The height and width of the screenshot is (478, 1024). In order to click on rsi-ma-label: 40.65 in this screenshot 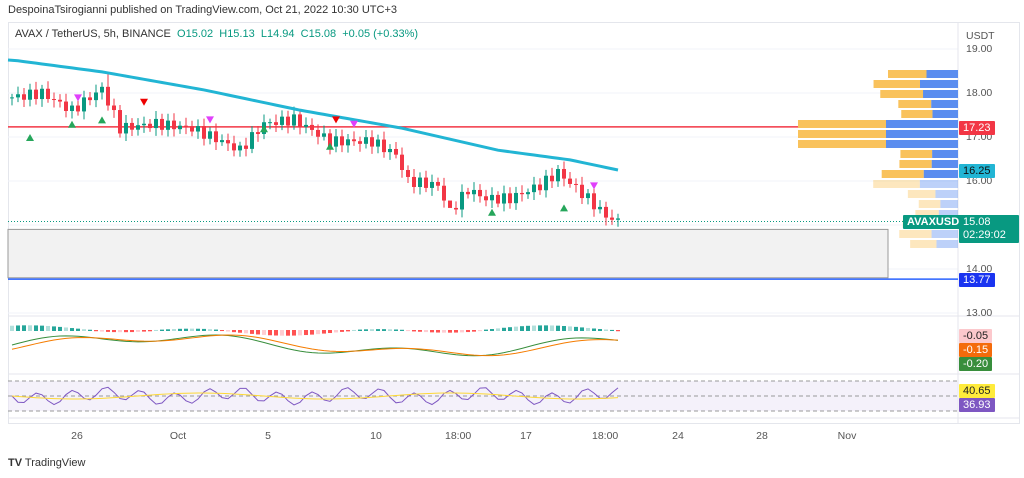, I will do `click(977, 391)`.